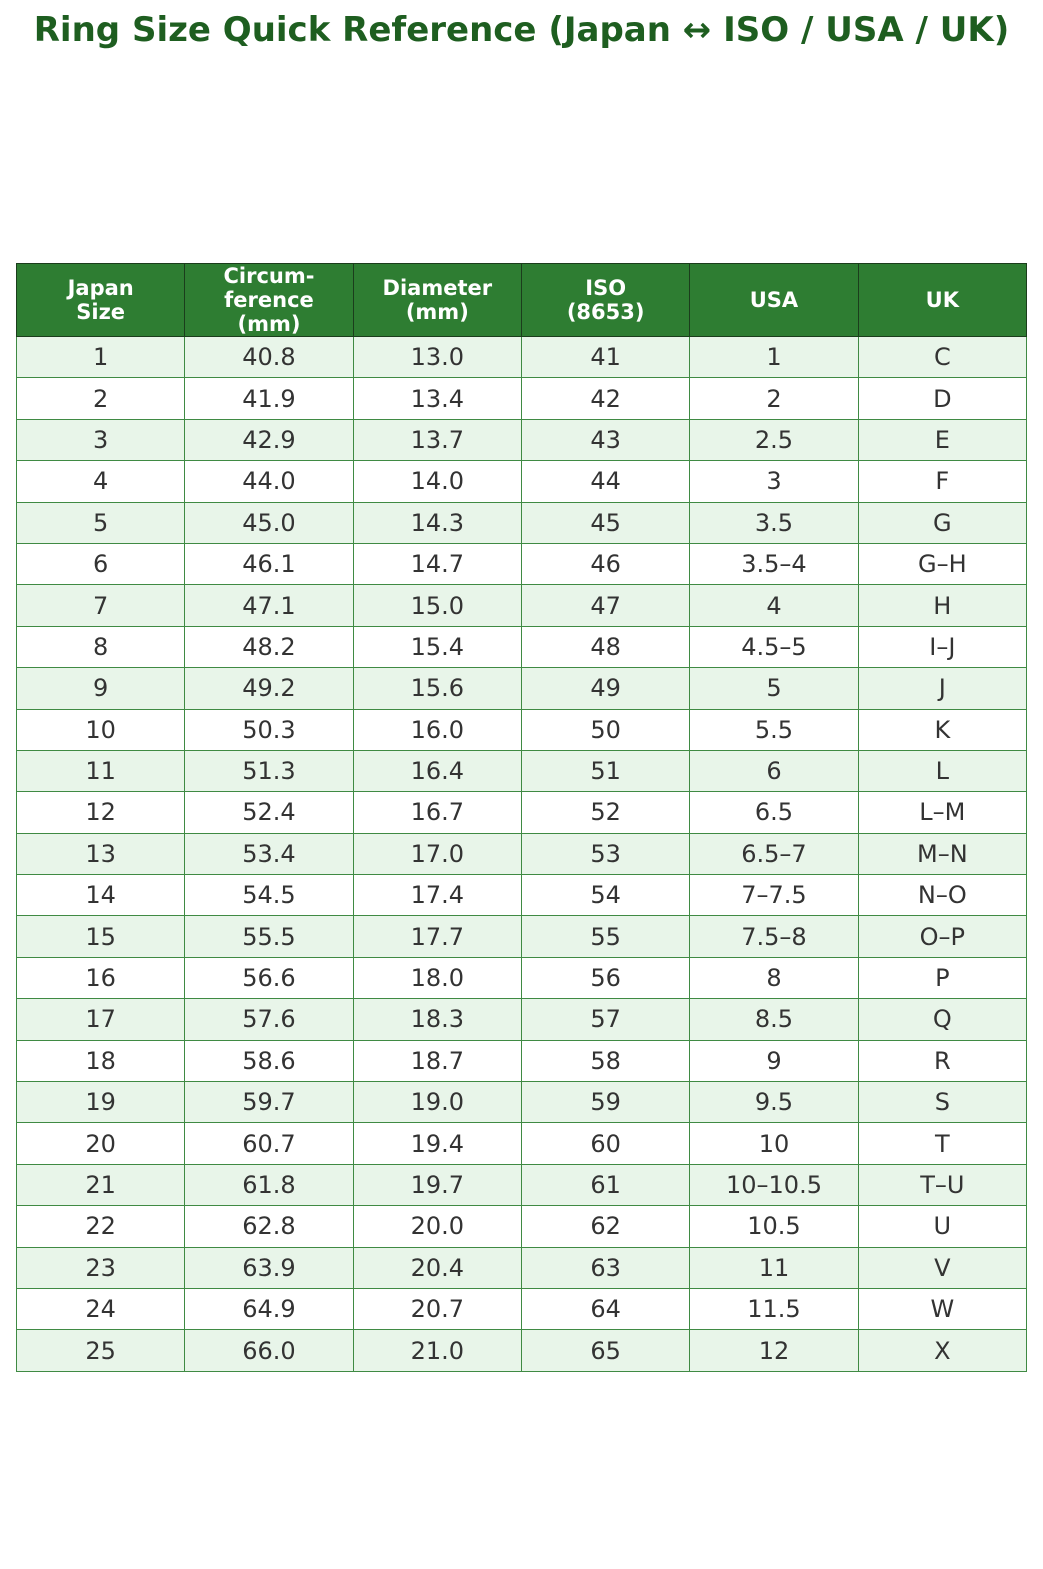 The height and width of the screenshot is (1569, 1043). Describe the element at coordinates (100, 895) in the screenshot. I see `table-cell: 14` at that location.